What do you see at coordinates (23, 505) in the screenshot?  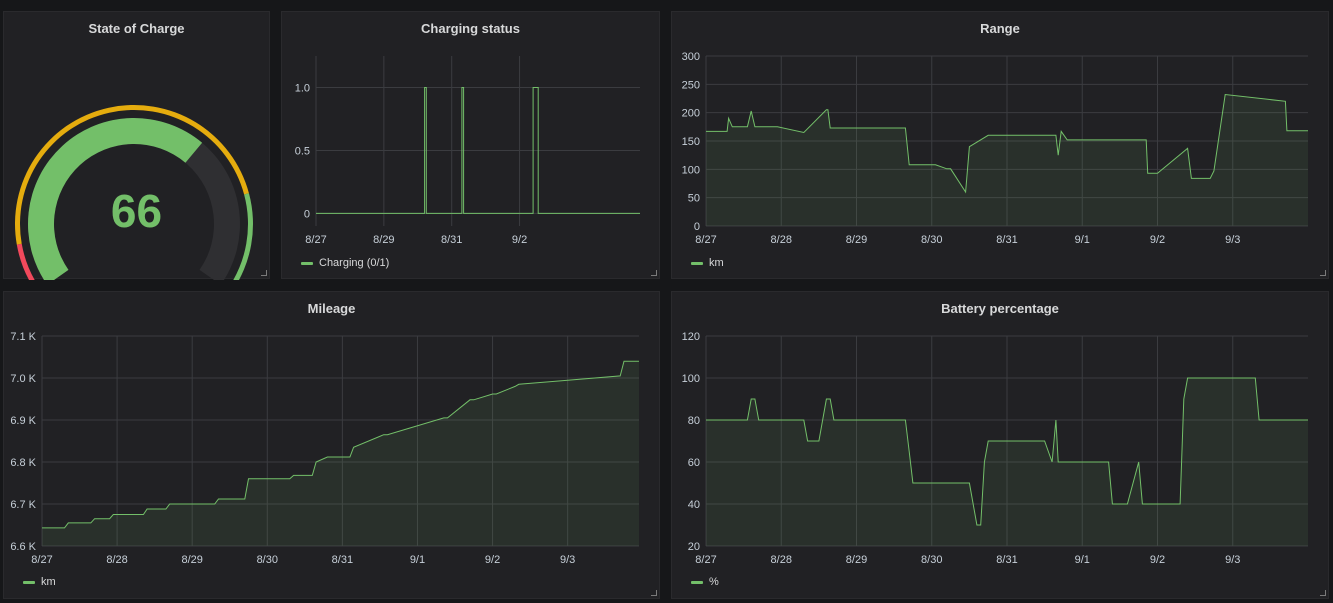 I see `y-tick-label: 6.7 K` at bounding box center [23, 505].